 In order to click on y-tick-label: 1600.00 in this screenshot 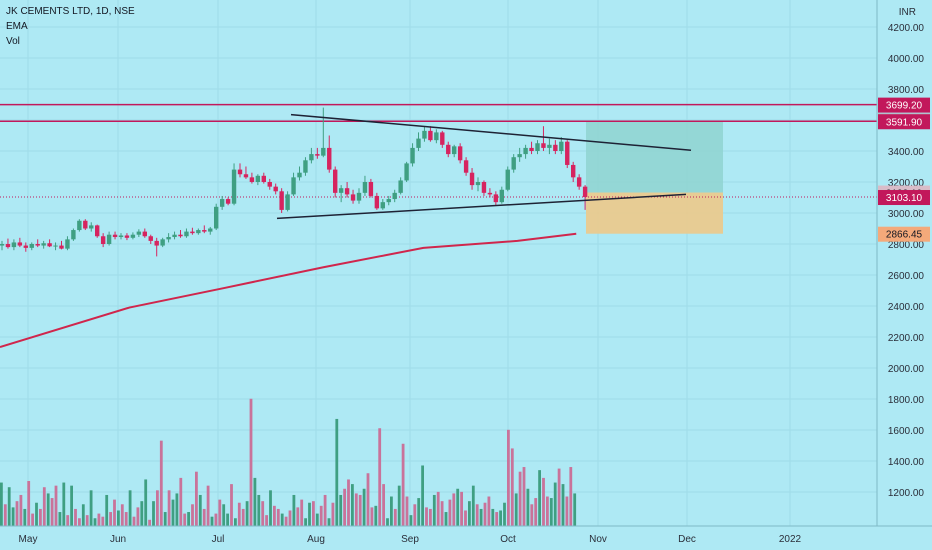, I will do `click(906, 431)`.